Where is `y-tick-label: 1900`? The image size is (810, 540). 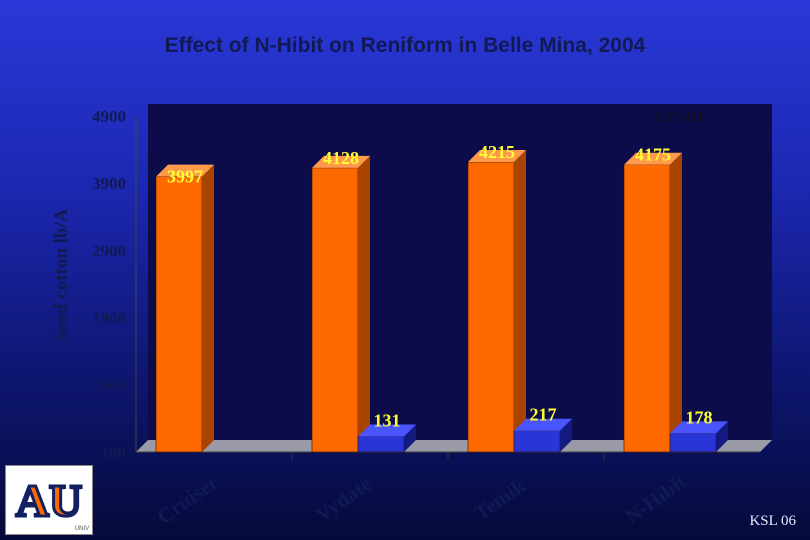
y-tick-label: 1900 is located at coordinates (109, 318).